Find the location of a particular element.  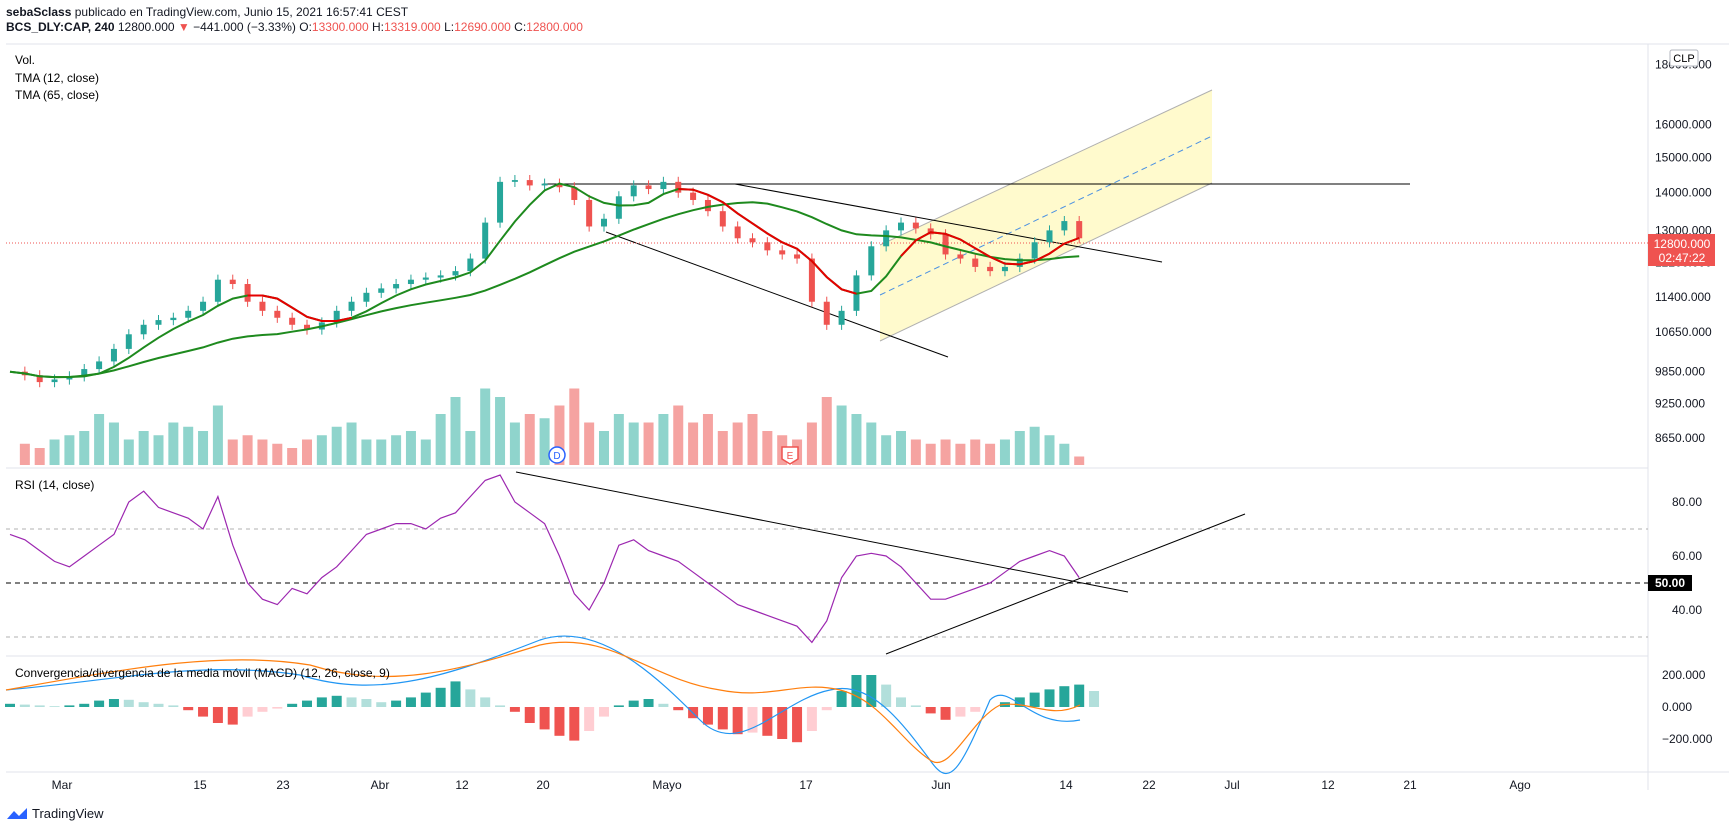

channel-mid-line is located at coordinates (1046, 215).